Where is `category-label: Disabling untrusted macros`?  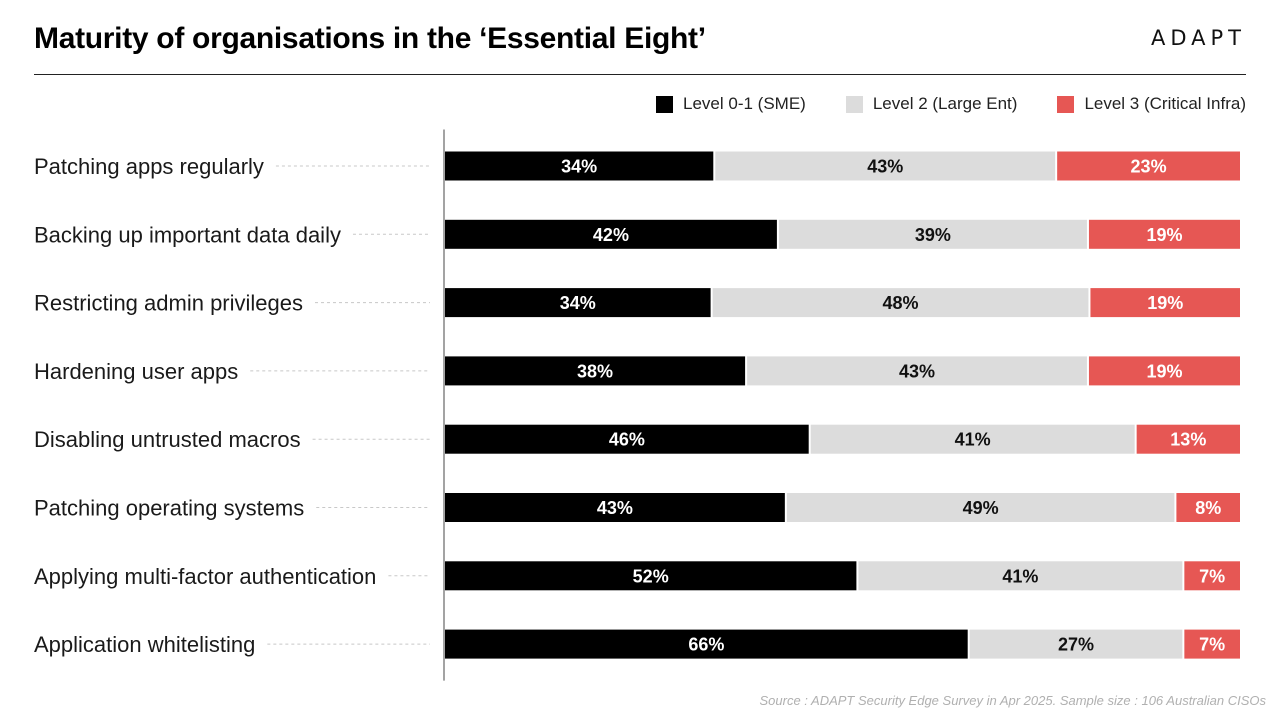
category-label: Disabling untrusted macros is located at coordinates (167, 439).